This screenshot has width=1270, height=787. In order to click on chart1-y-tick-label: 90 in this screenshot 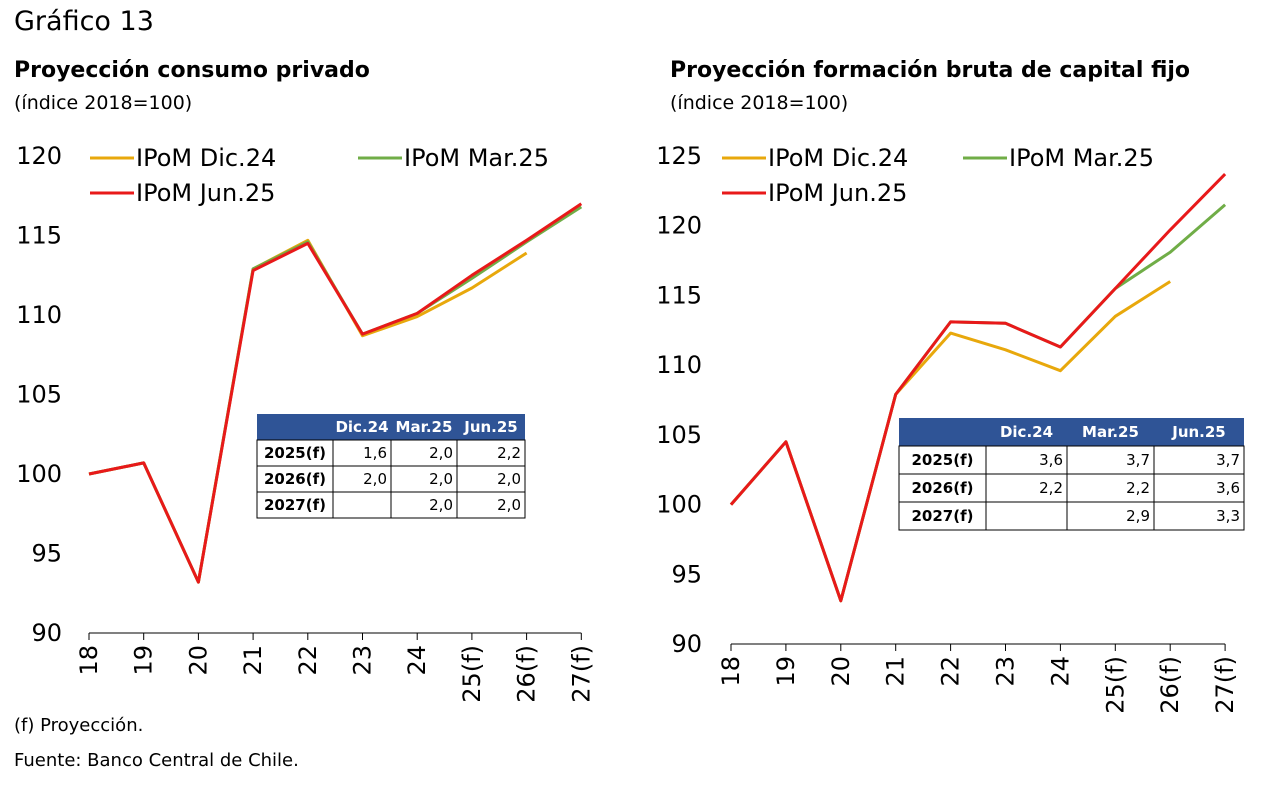, I will do `click(46, 633)`.